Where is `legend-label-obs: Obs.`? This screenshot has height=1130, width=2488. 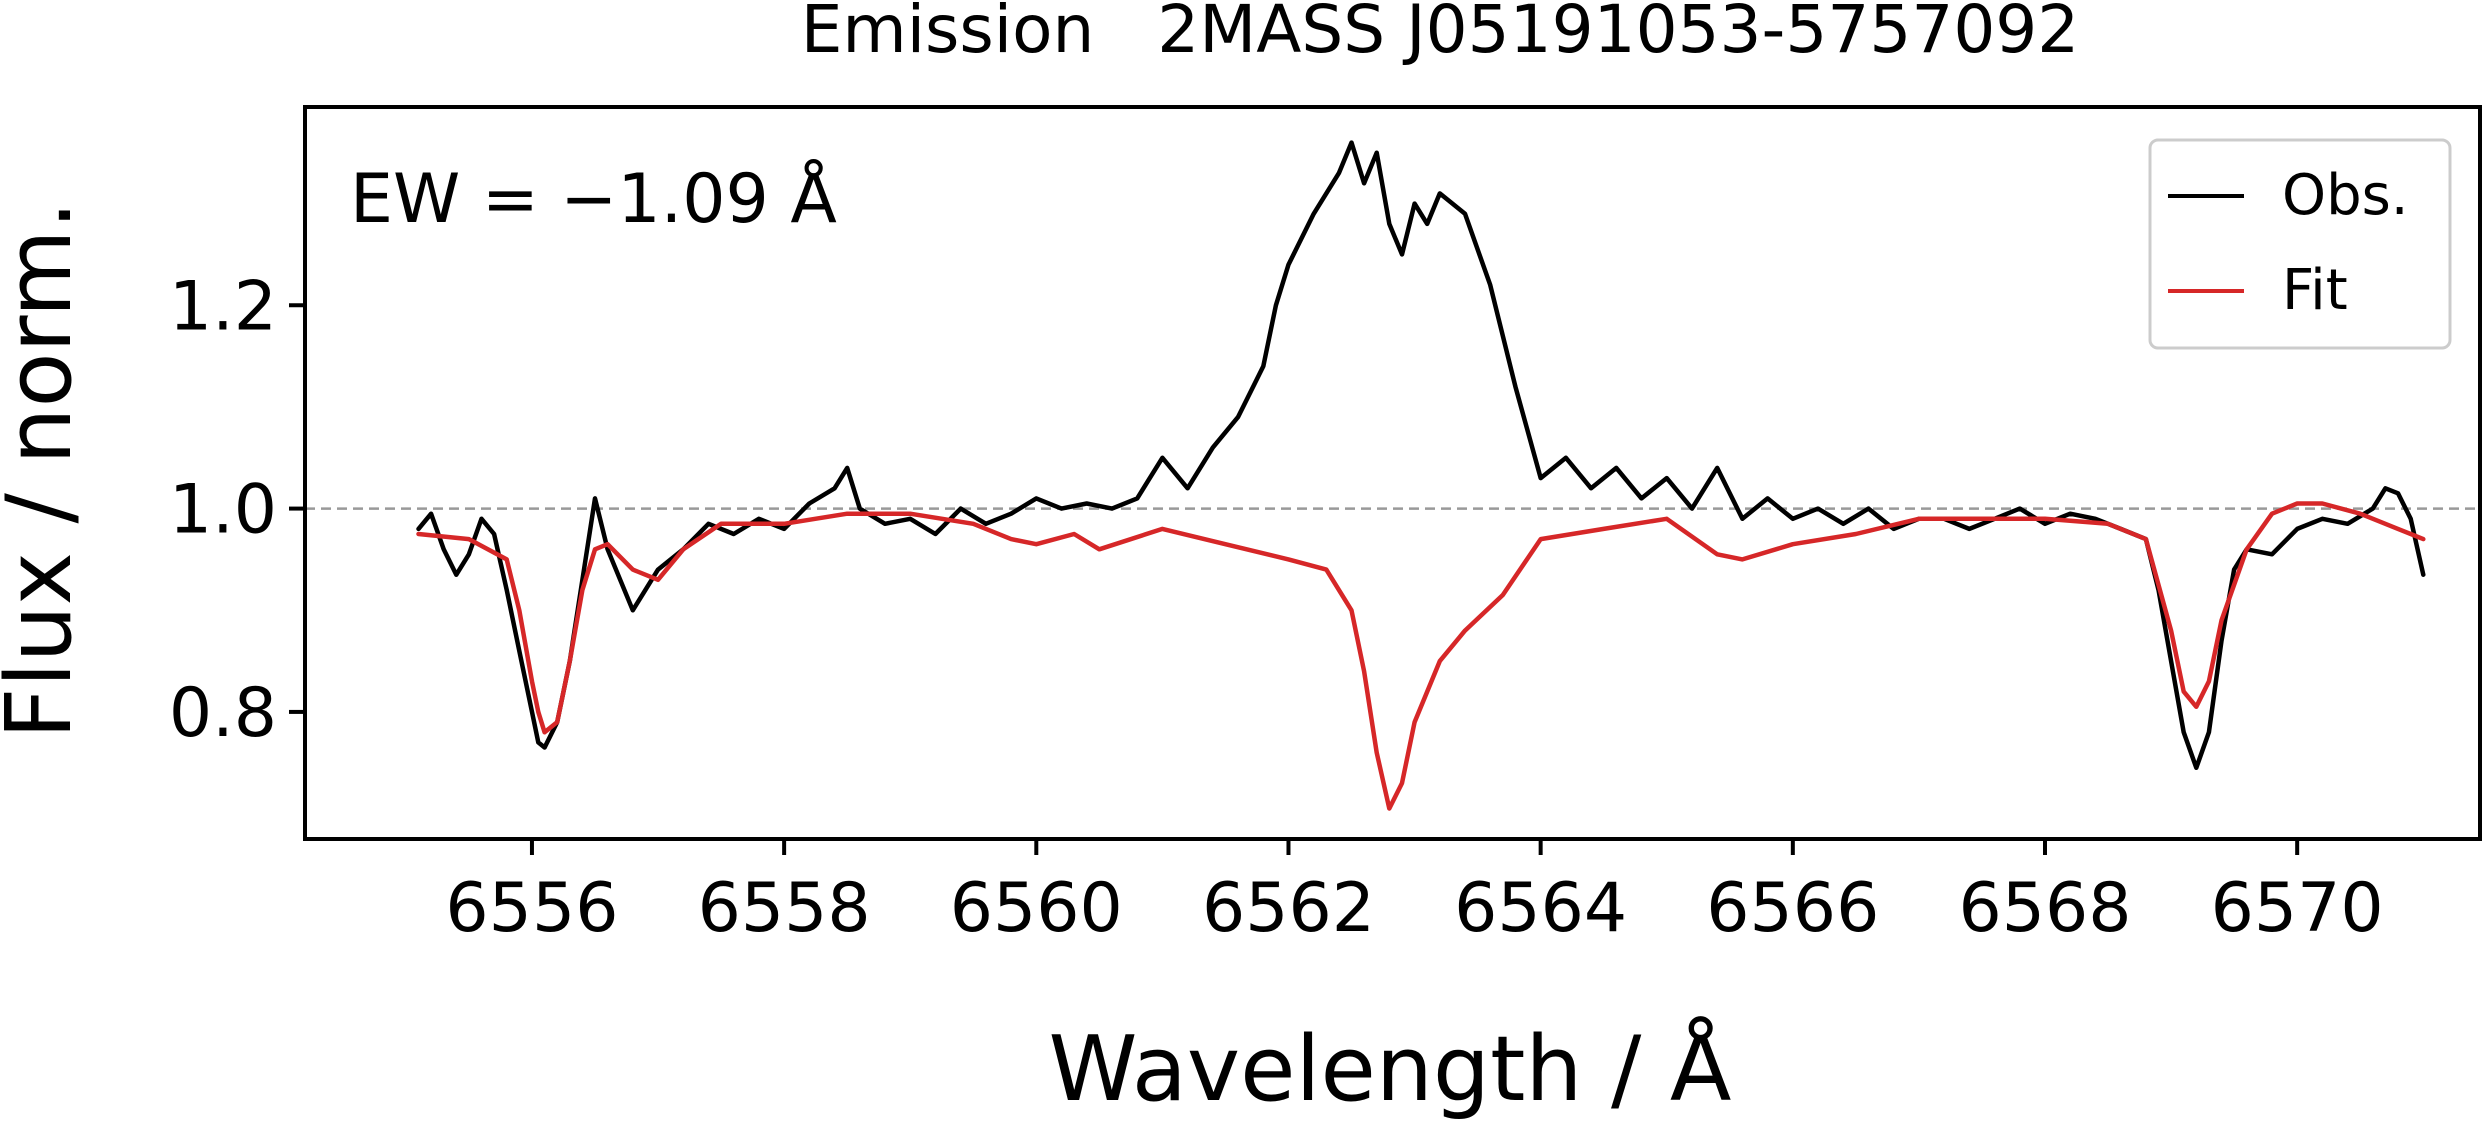 legend-label-obs: Obs. is located at coordinates (2345, 195).